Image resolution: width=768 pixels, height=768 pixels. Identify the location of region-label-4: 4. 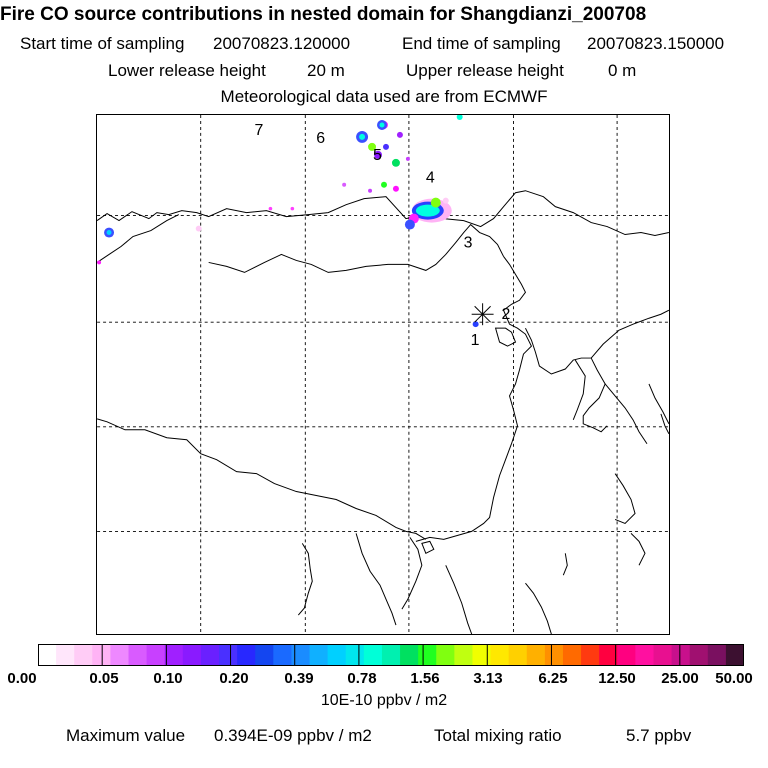
(430, 178).